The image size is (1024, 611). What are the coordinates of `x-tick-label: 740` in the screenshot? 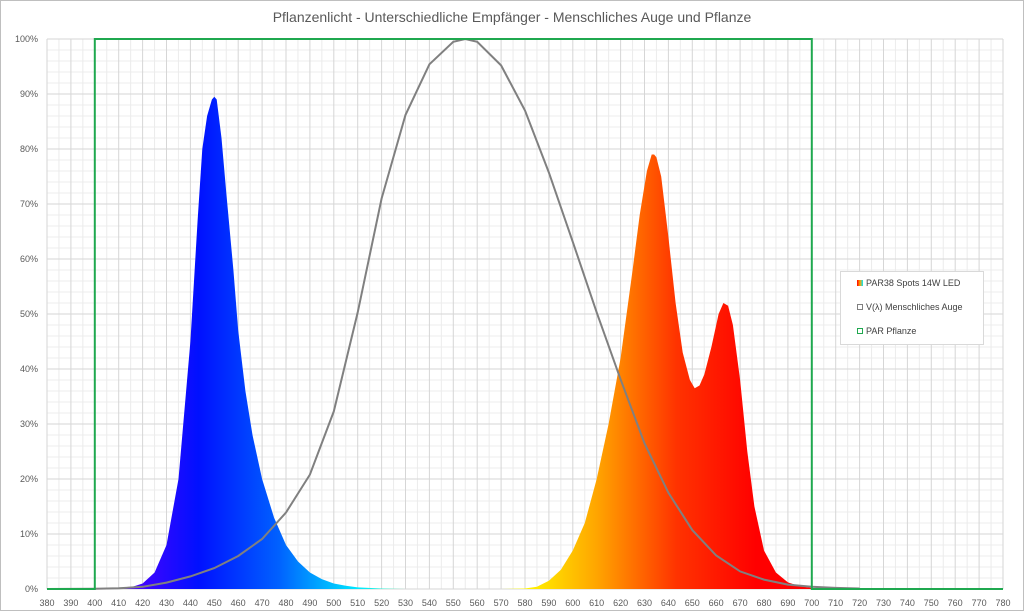 It's located at (907, 603).